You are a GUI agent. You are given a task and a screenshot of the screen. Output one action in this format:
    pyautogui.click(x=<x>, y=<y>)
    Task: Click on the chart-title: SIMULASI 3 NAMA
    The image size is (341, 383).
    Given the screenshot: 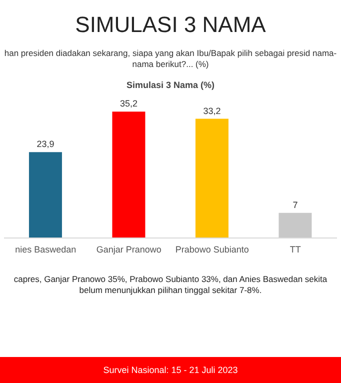 What is the action you would take?
    pyautogui.click(x=170, y=25)
    